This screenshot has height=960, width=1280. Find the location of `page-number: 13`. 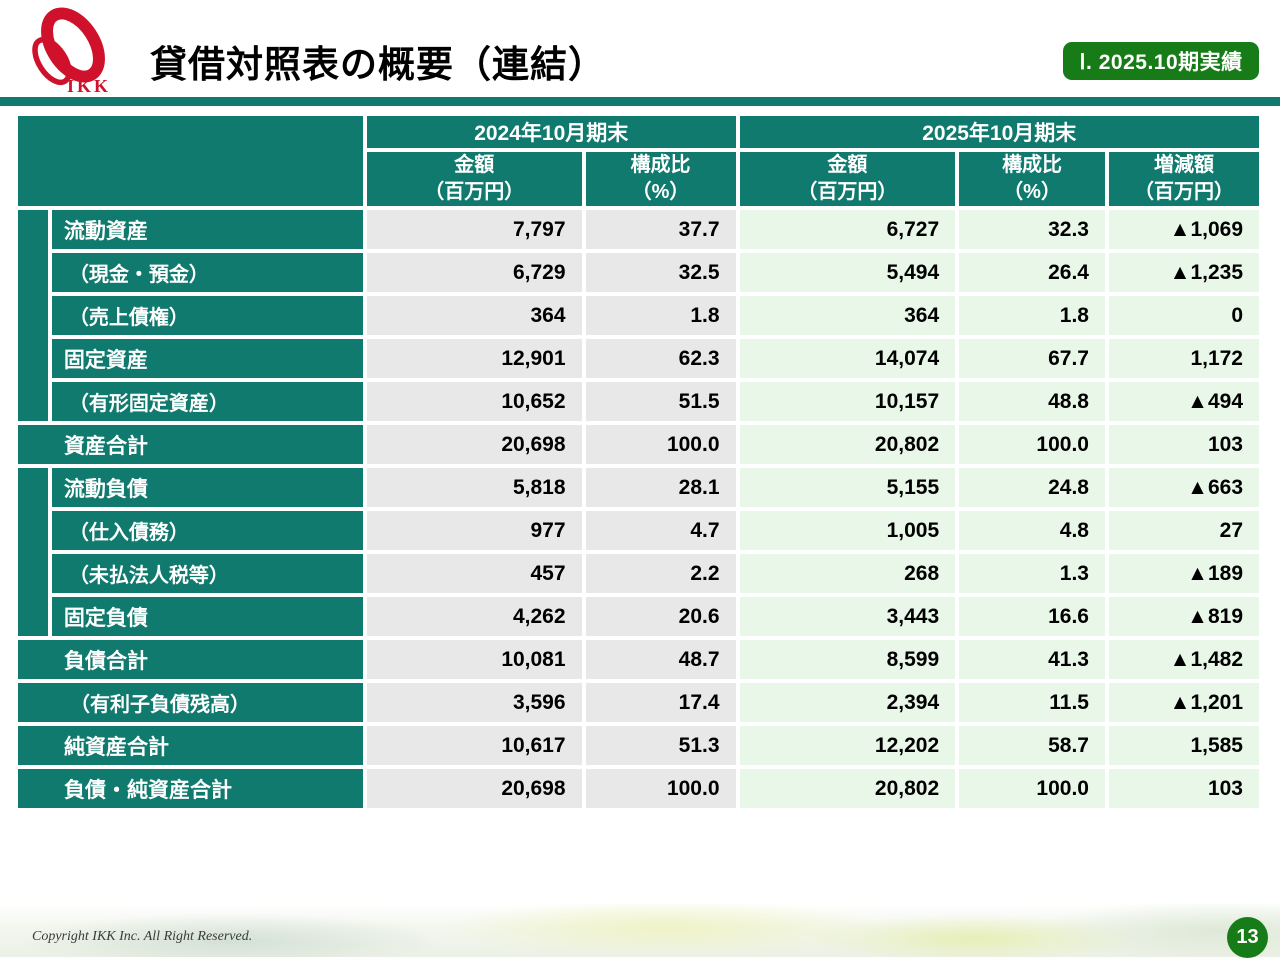

page-number: 13 is located at coordinates (1247, 937).